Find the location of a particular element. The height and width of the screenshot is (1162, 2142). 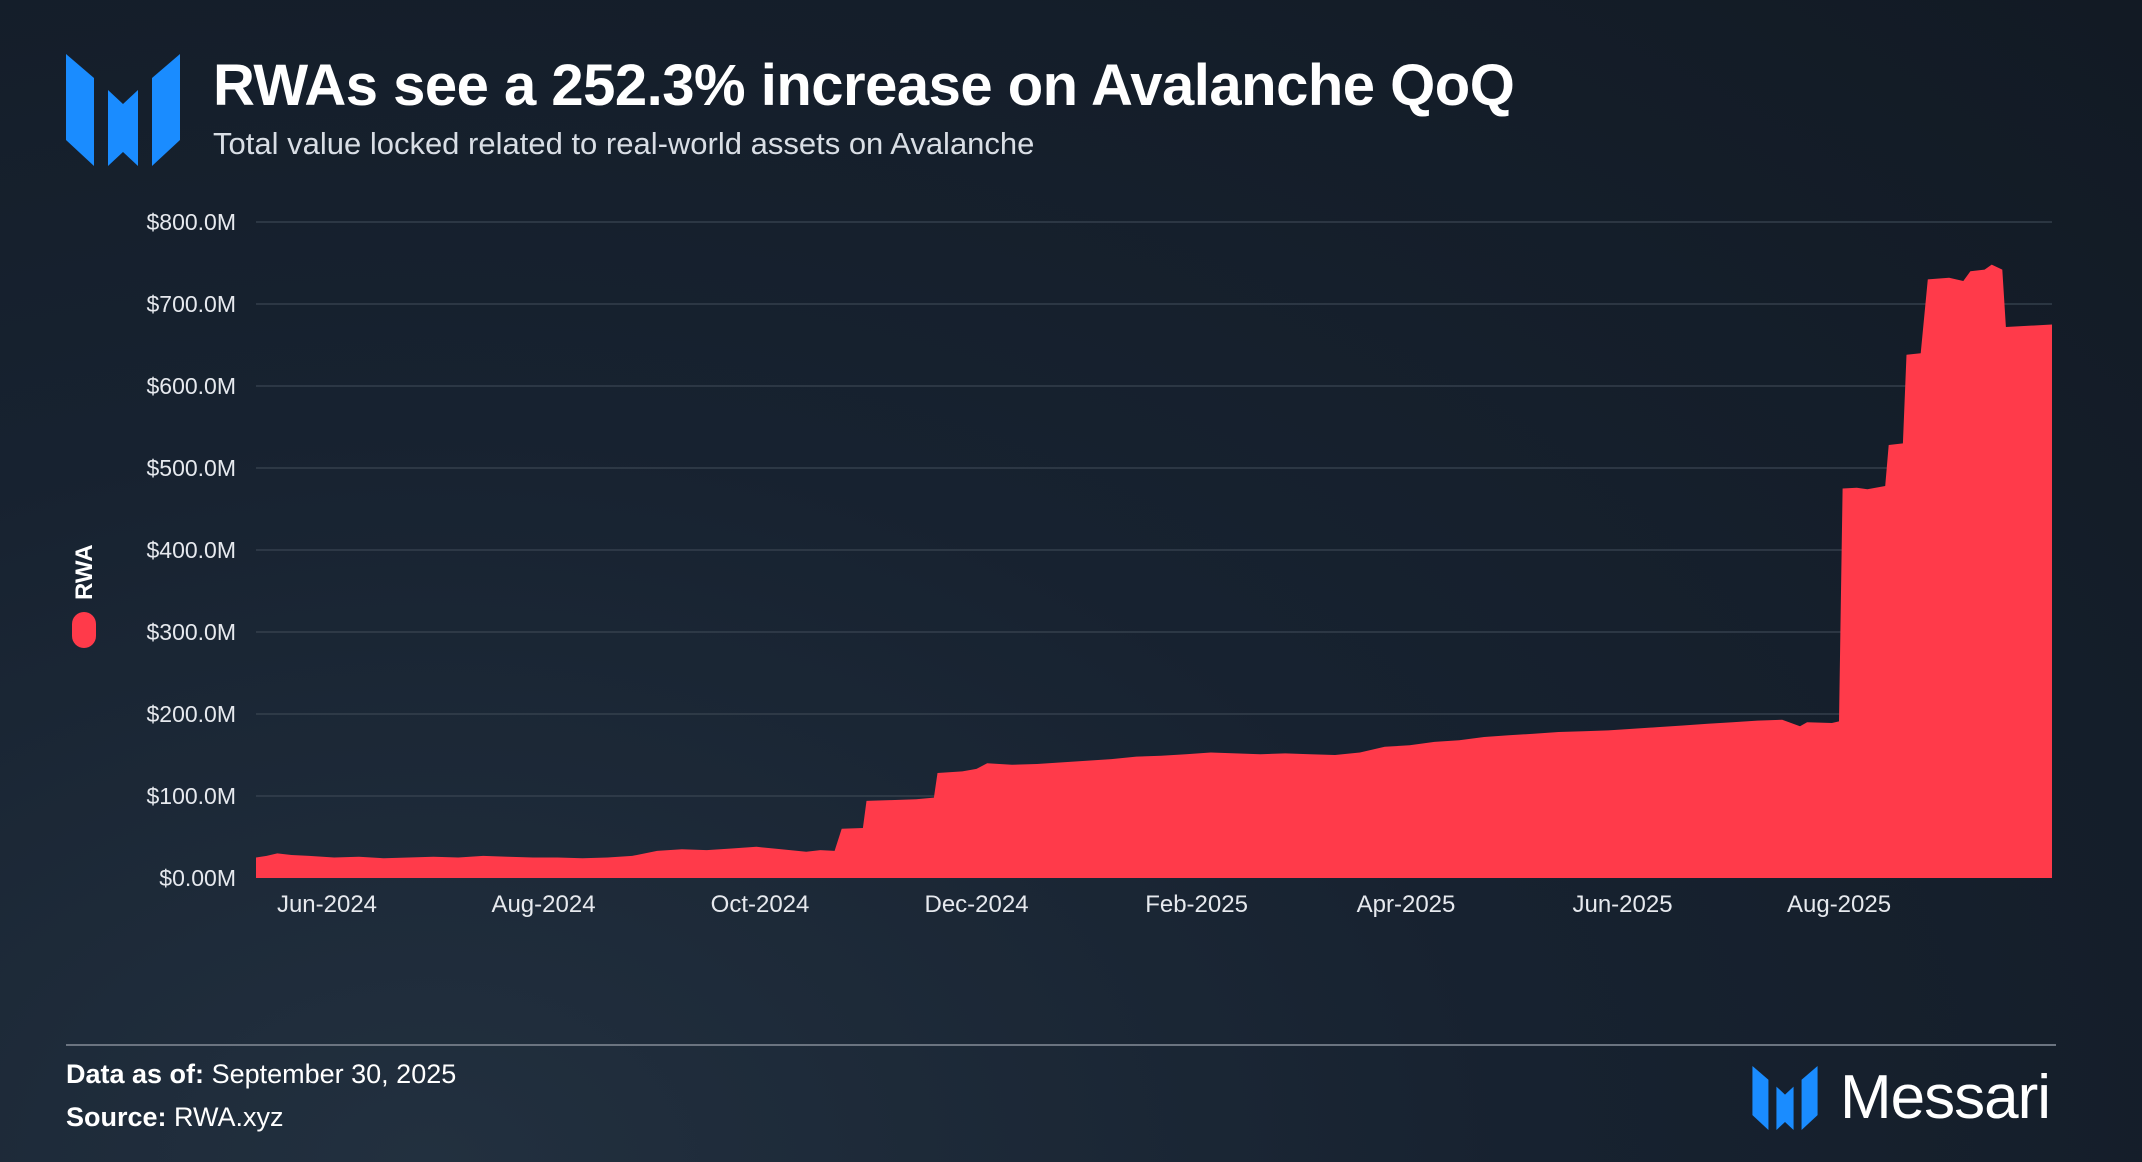

y-tick-label: $200.0M is located at coordinates (191, 714).